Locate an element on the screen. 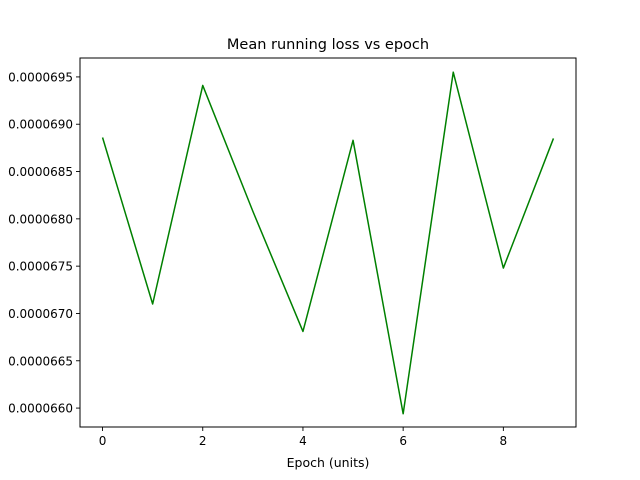  x-tick-label: 6 is located at coordinates (403, 441).